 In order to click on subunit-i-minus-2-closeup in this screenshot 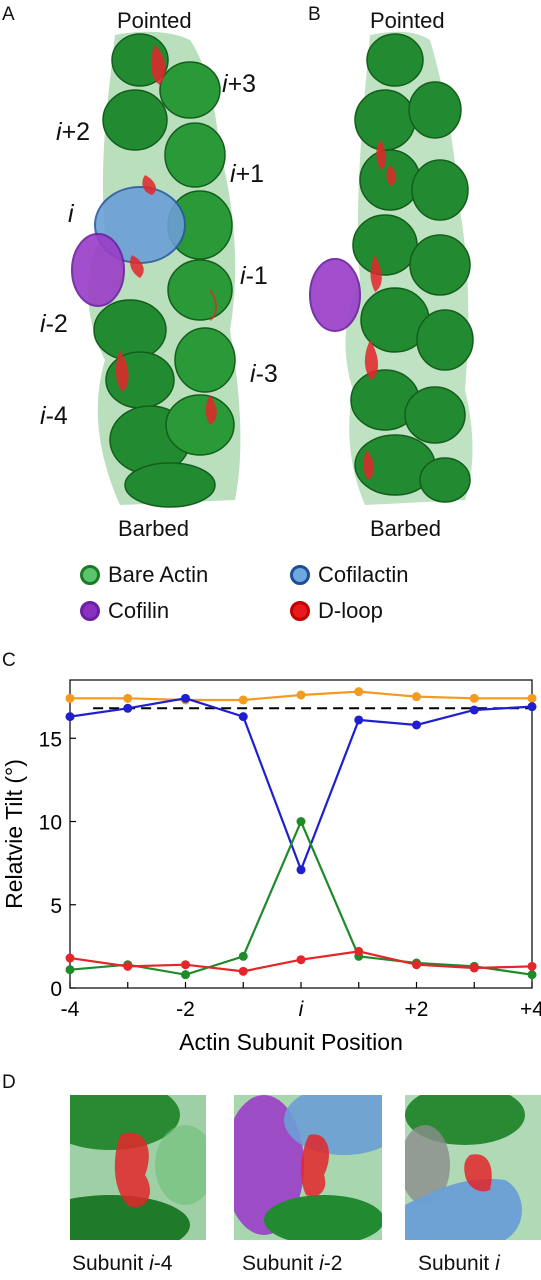, I will do `click(308, 1167)`.